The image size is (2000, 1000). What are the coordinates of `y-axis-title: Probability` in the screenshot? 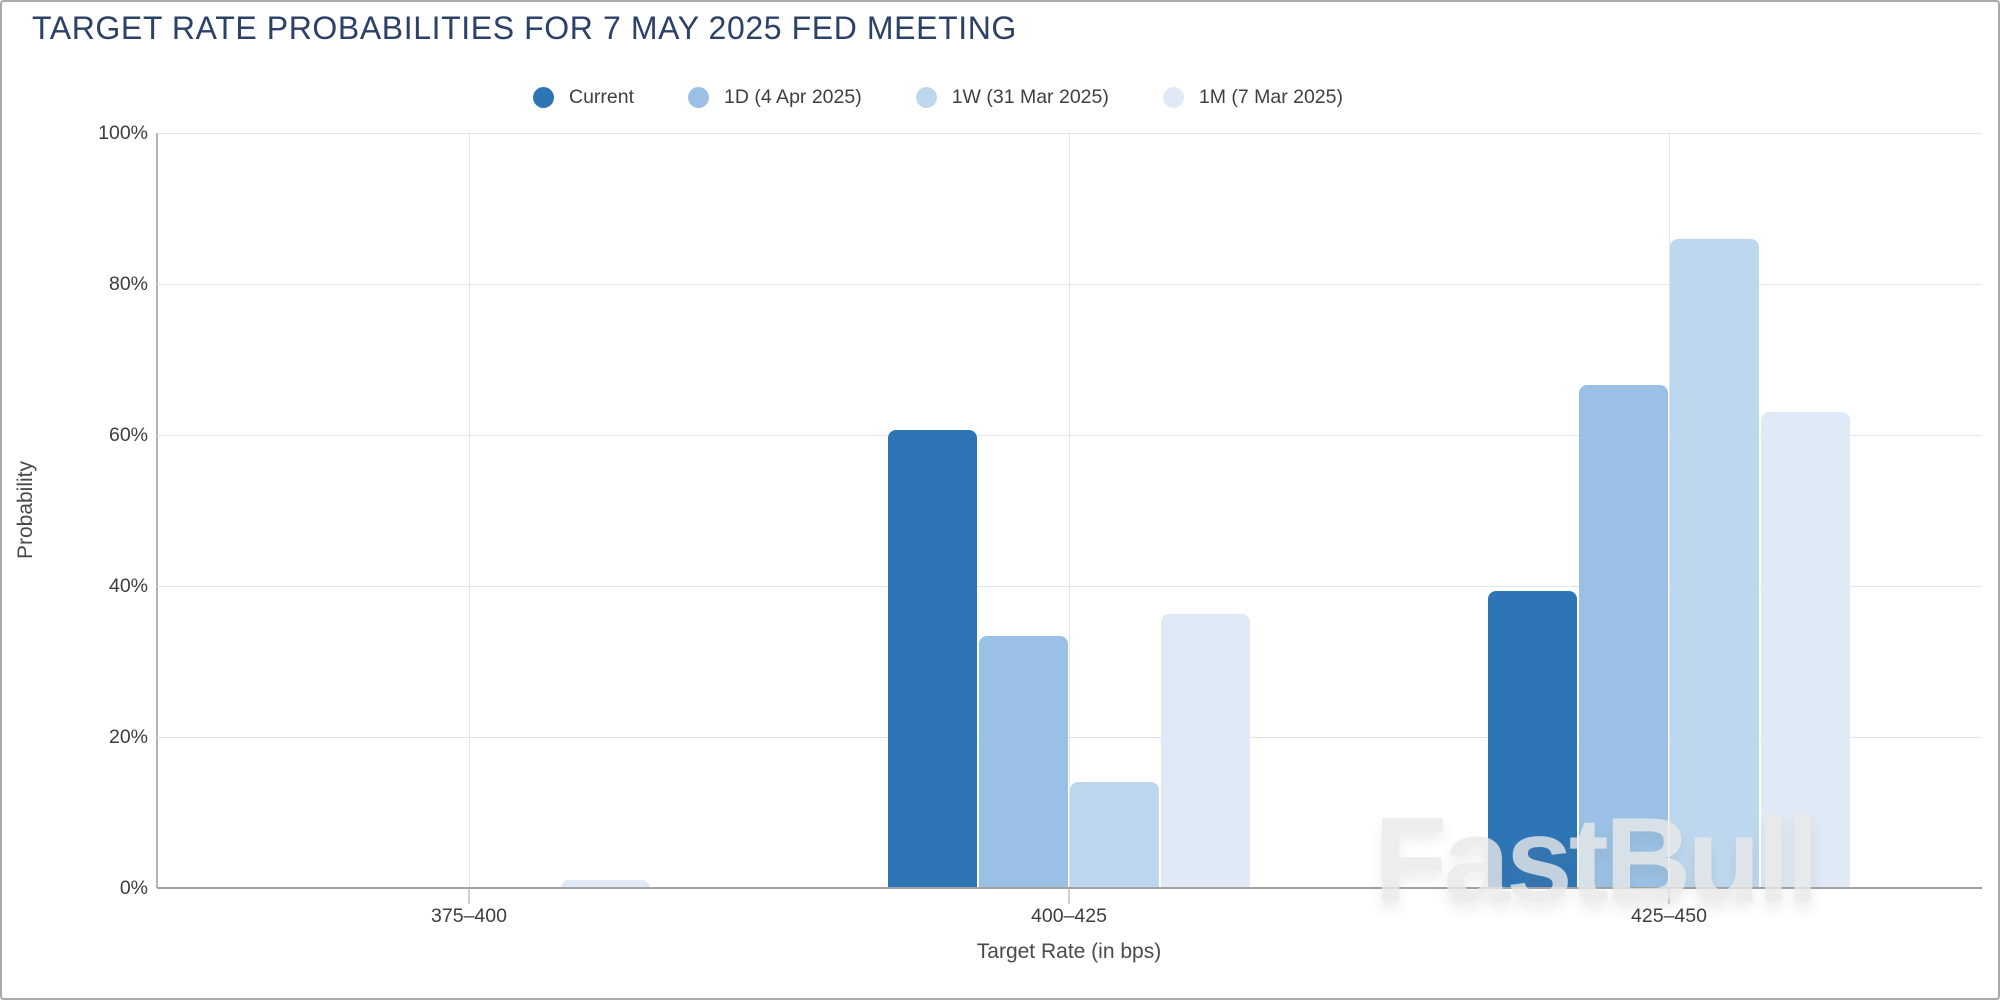 It's located at (25, 510).